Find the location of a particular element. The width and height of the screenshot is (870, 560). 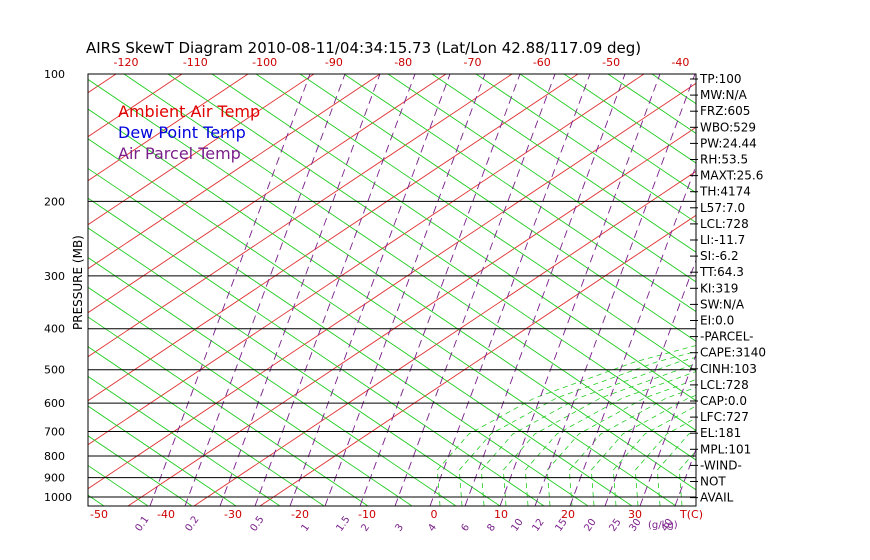

pressure-tick-label: 900 is located at coordinates (54, 478).